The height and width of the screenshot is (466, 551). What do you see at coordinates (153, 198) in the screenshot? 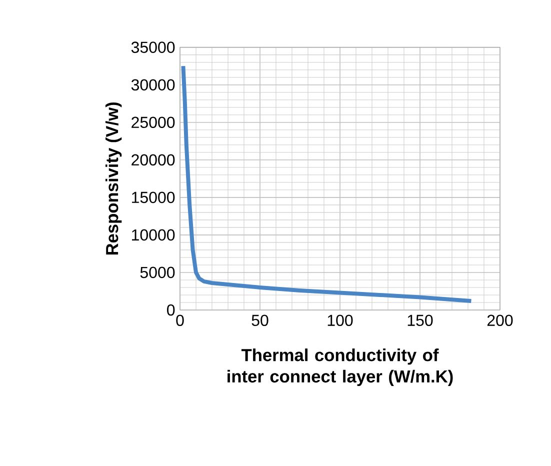
I see `y-tick-label: 15000` at bounding box center [153, 198].